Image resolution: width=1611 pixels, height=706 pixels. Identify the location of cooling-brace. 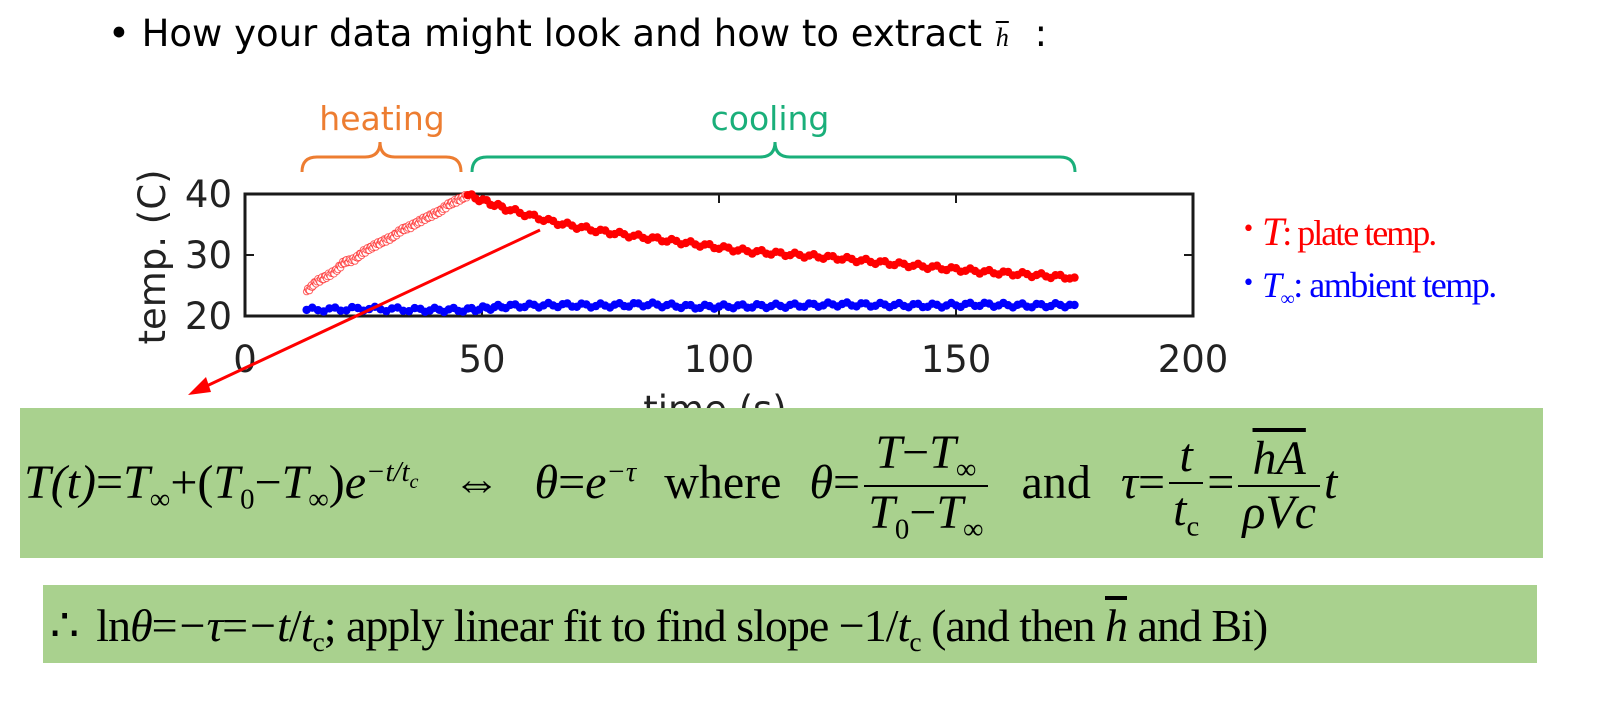
(773, 157).